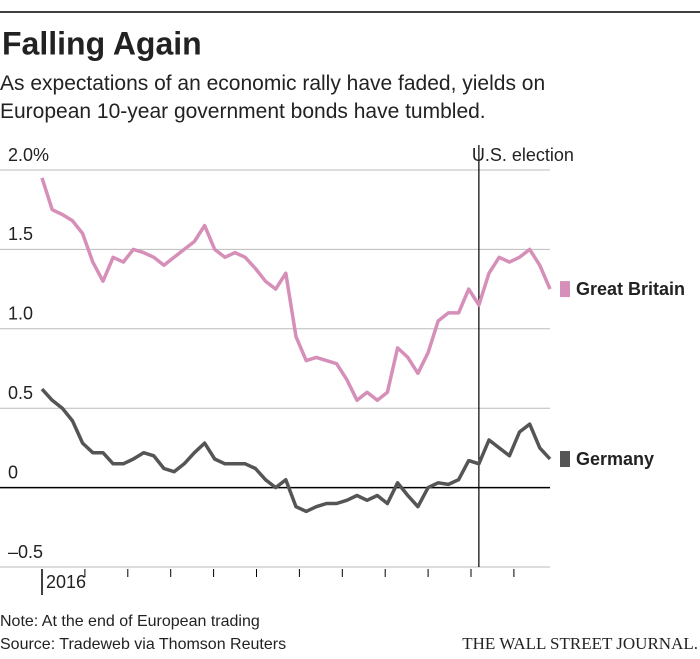 The image size is (700, 659). What do you see at coordinates (13, 472) in the screenshot?
I see `y-tick-label: 0` at bounding box center [13, 472].